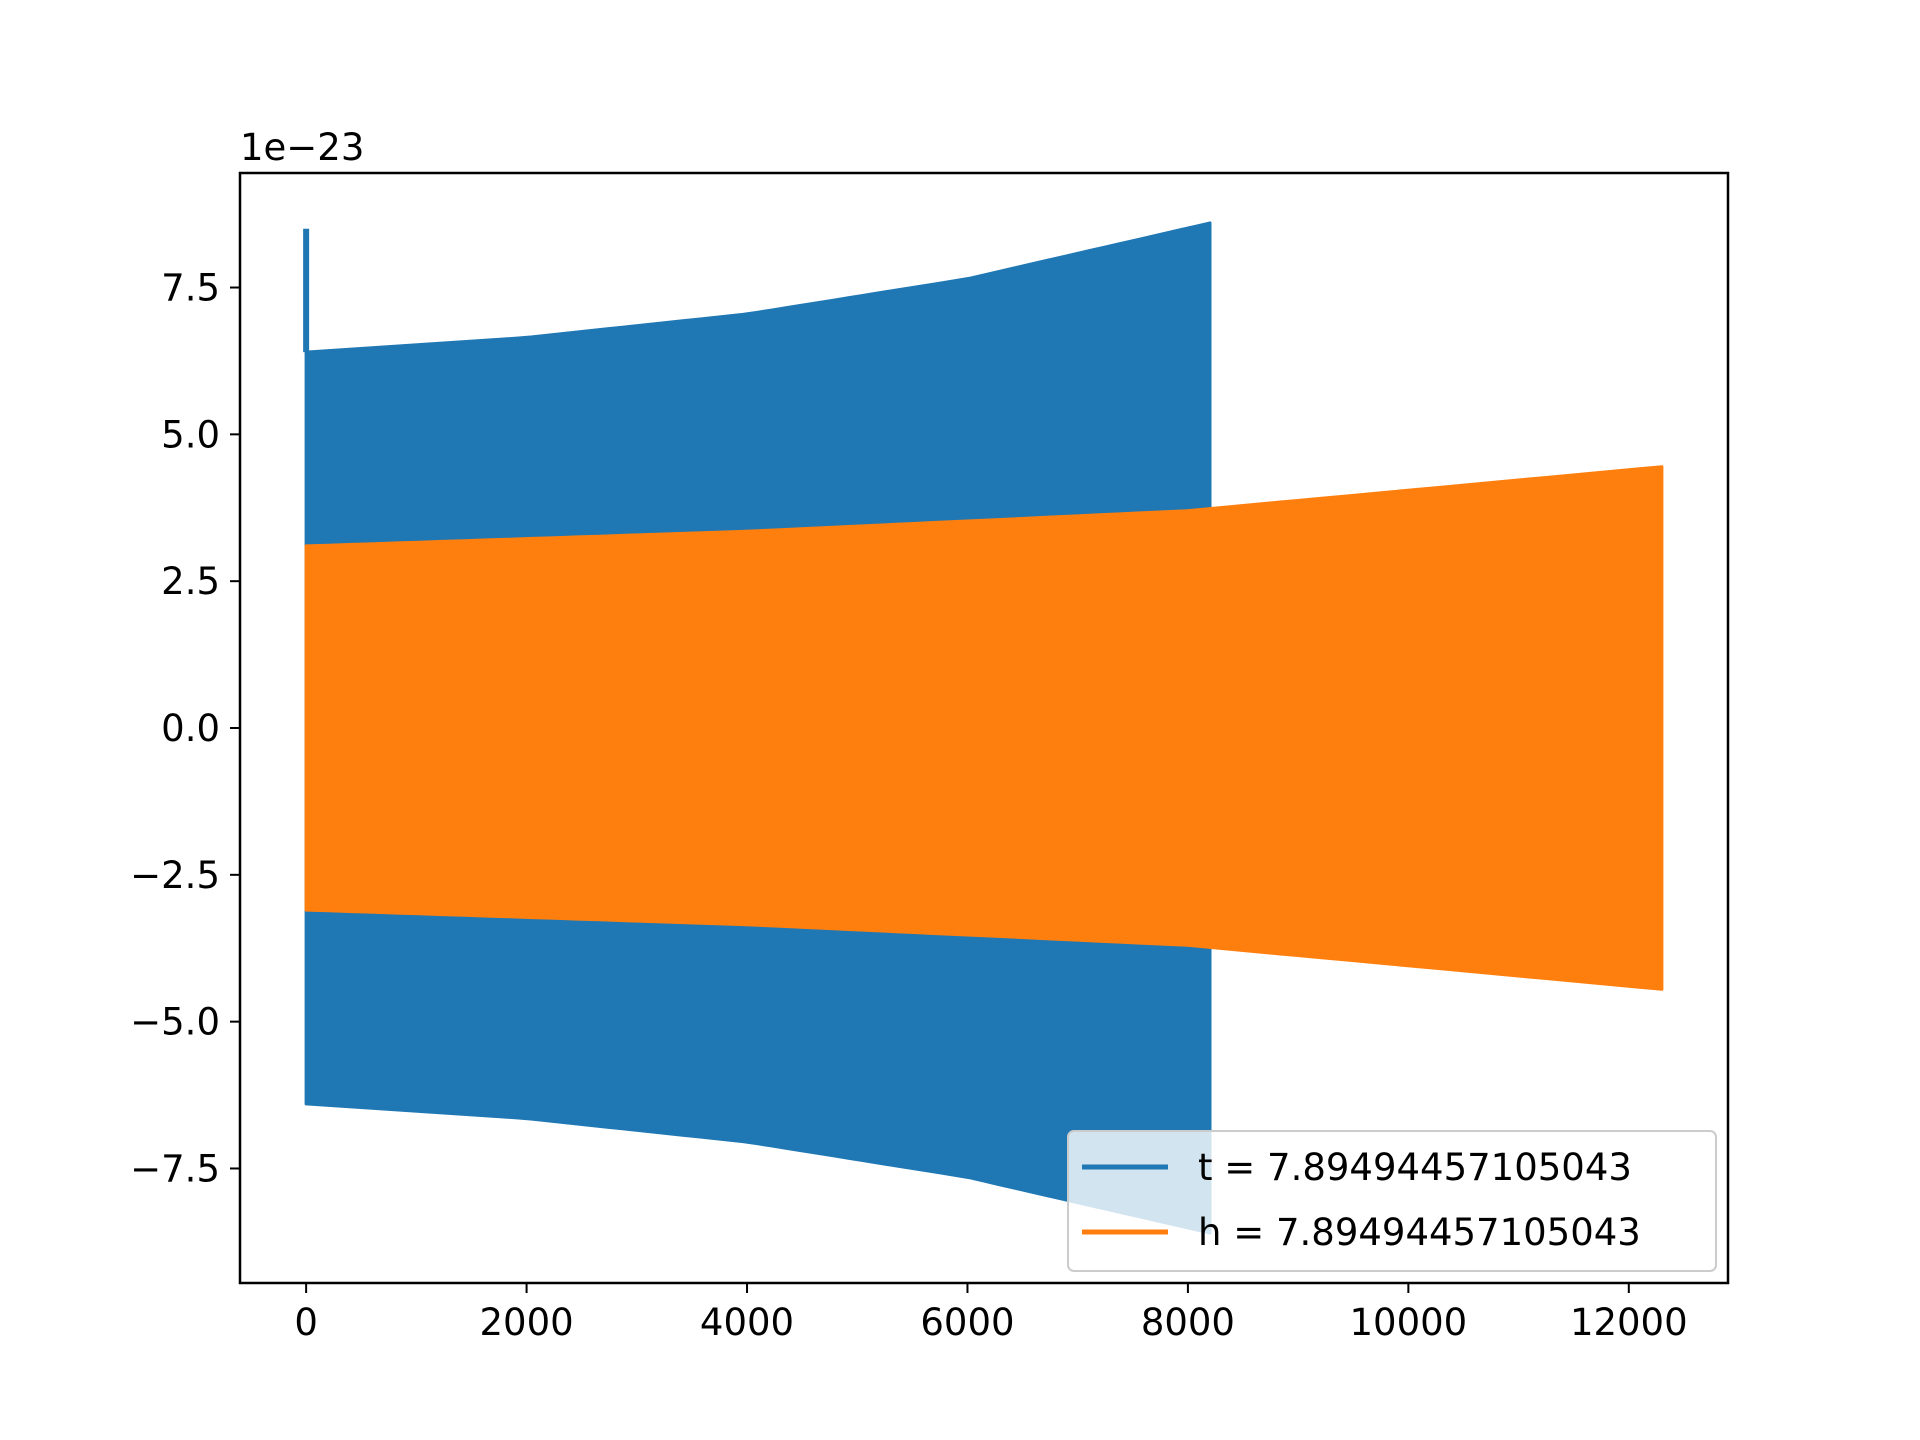 The height and width of the screenshot is (1440, 1920). I want to click on y-axis: −7.5 −5.0 −2.5 0.0 2.5 5.0 7.5, so click(185, 728).